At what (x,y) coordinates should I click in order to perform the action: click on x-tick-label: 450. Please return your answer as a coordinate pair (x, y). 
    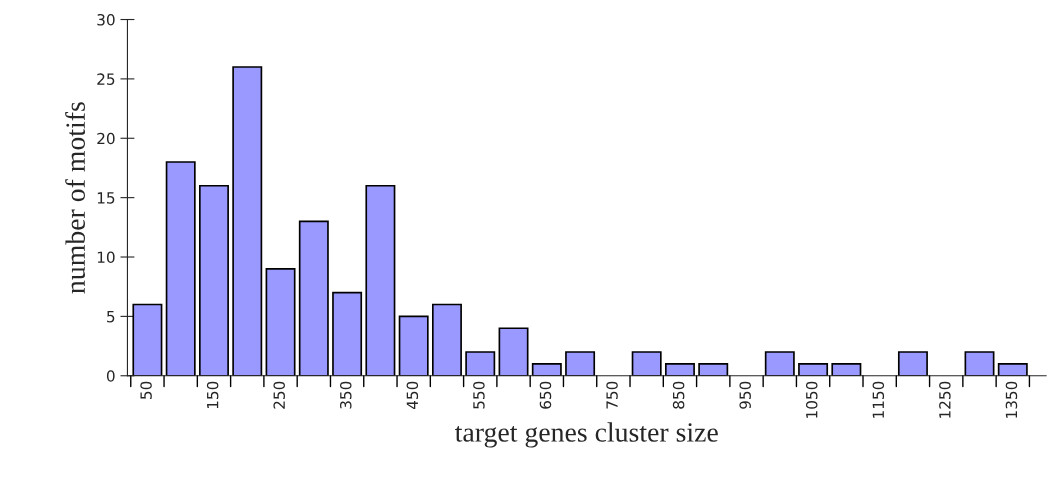
    Looking at the image, I should click on (412, 395).